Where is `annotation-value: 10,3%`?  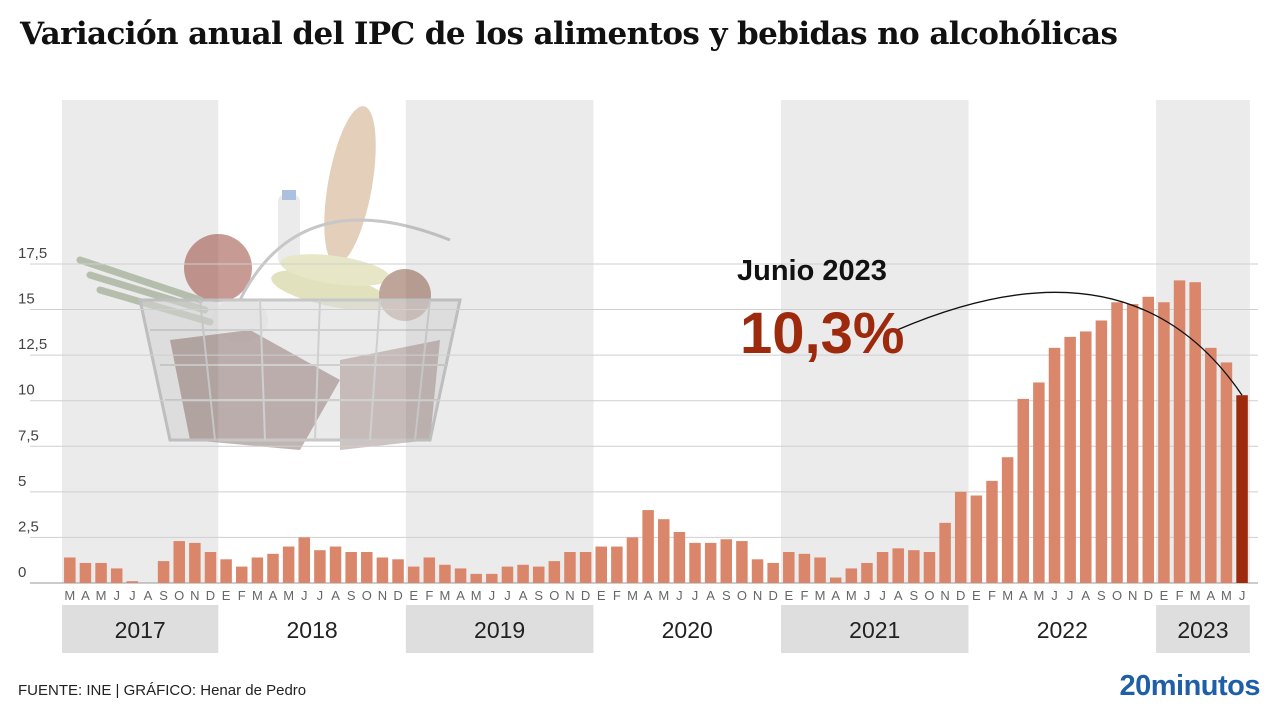 annotation-value: 10,3% is located at coordinates (822, 333).